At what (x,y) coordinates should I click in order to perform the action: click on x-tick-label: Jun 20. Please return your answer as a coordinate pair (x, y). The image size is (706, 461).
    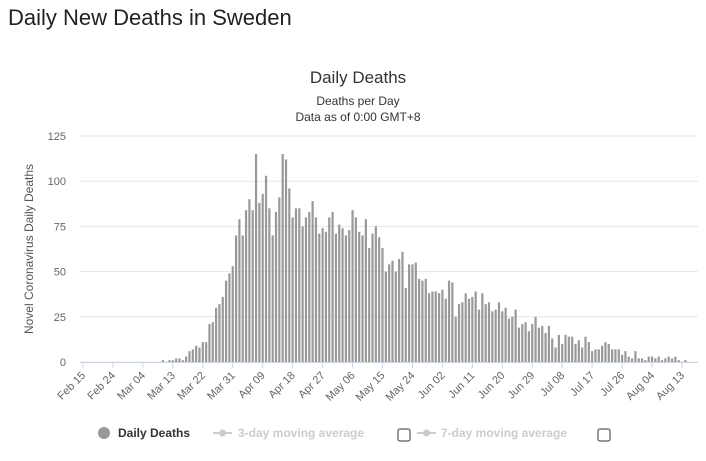
    Looking at the image, I should click on (492, 386).